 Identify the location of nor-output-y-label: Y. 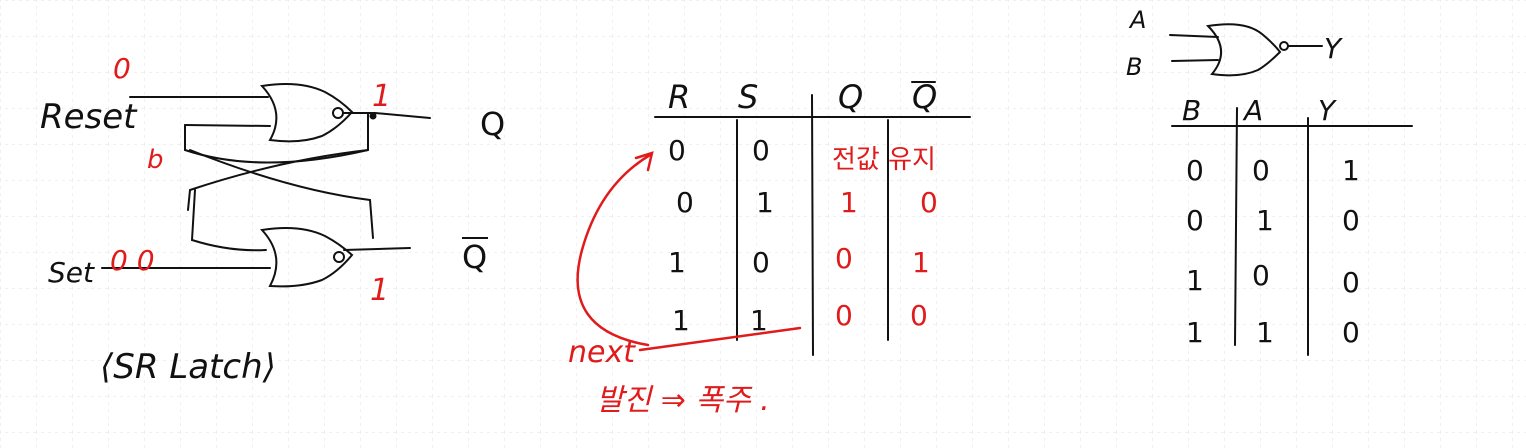
(1333, 48).